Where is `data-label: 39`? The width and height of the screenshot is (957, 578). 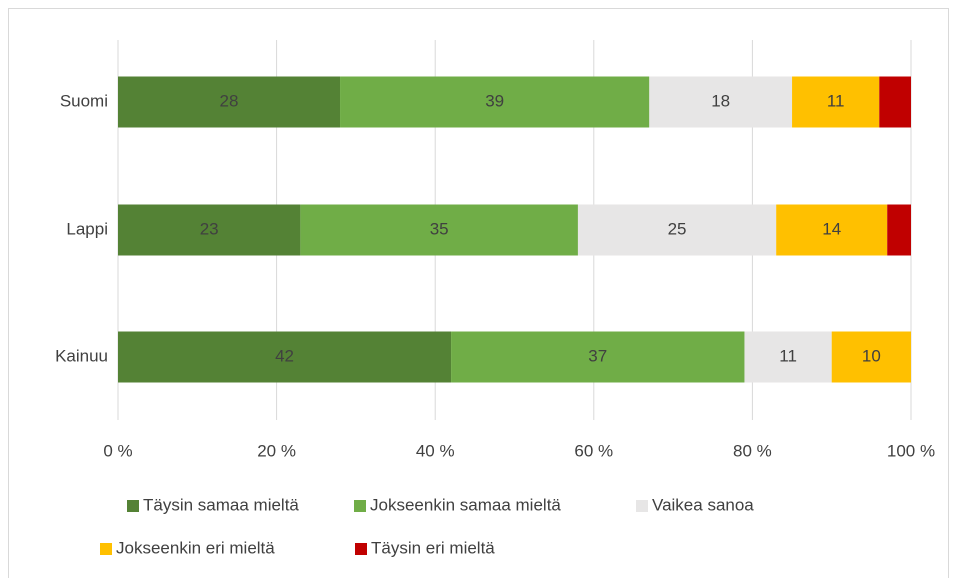
data-label: 39 is located at coordinates (494, 100).